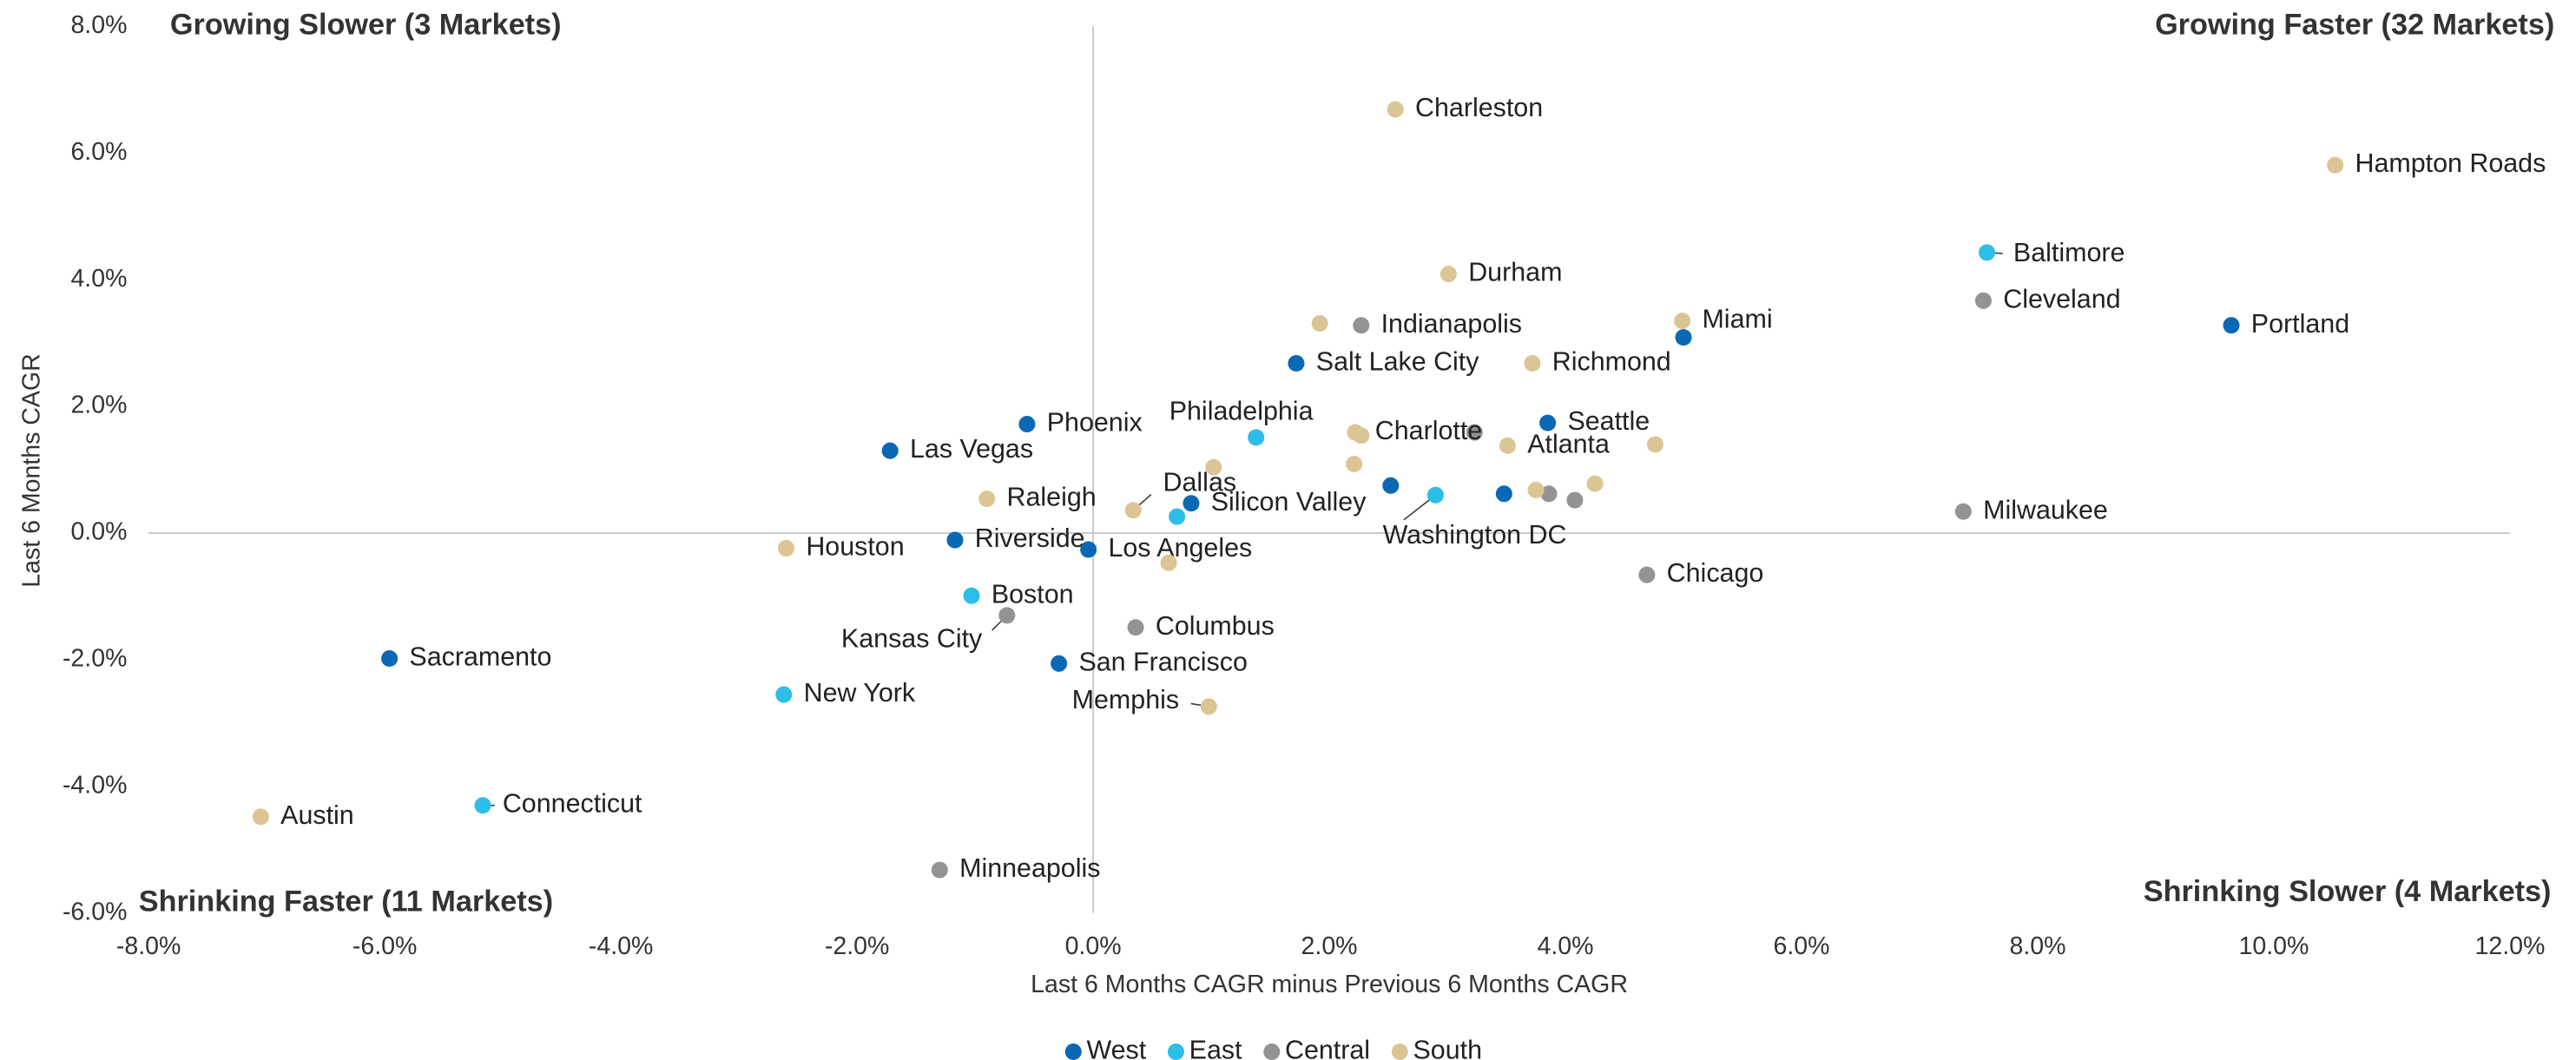 The image size is (2576, 1060). I want to click on point-label: Riverside, so click(1030, 538).